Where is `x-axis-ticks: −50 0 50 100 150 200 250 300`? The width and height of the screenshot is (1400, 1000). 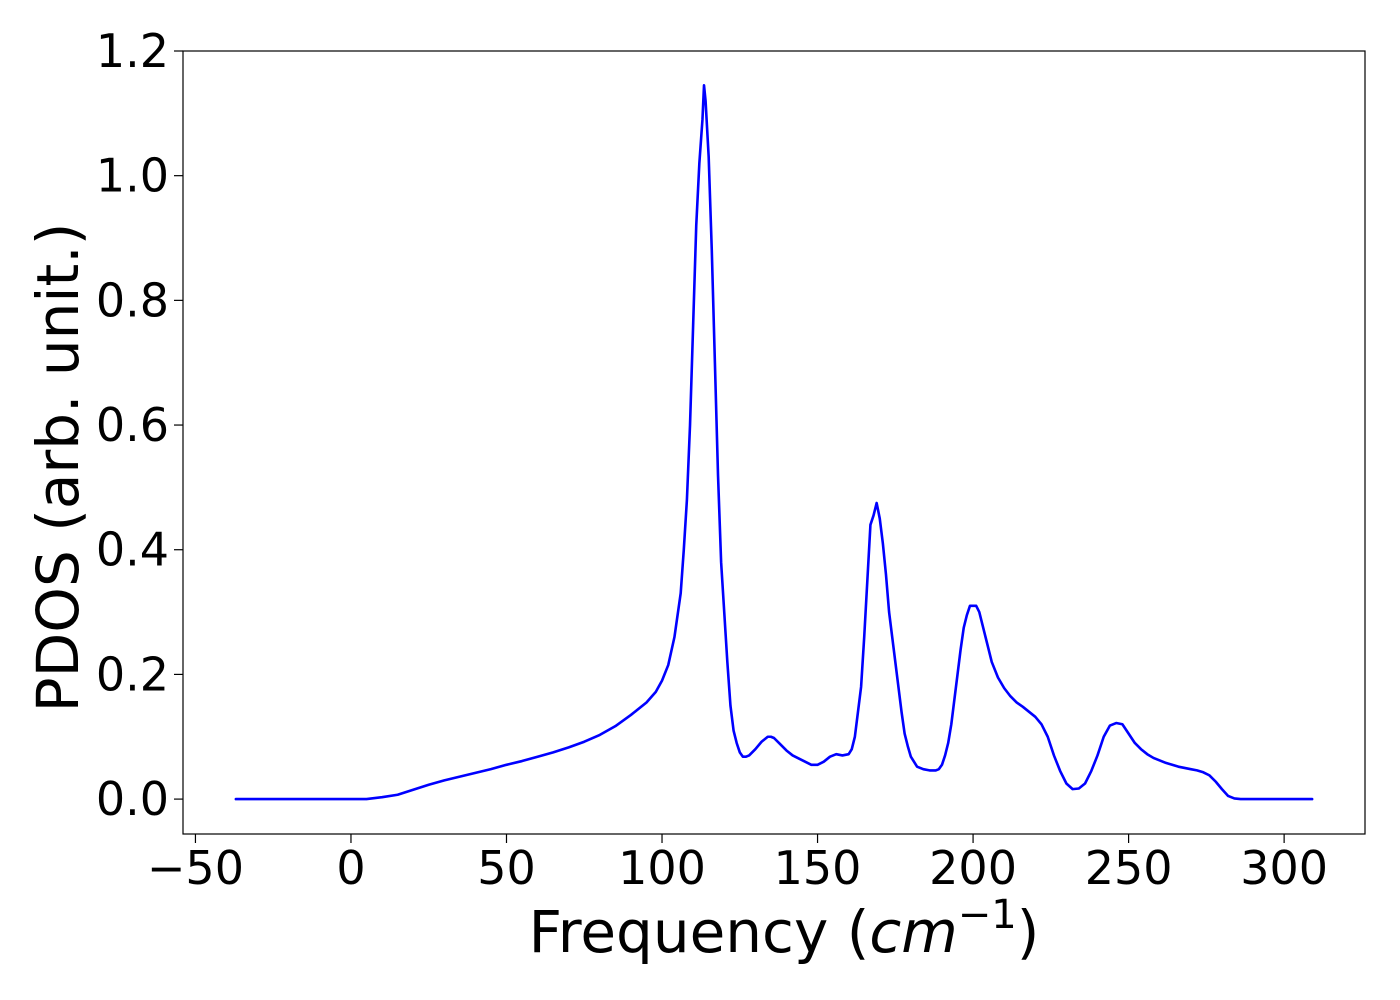
x-axis-ticks: −50 0 50 100 150 200 250 300 is located at coordinates (737, 864).